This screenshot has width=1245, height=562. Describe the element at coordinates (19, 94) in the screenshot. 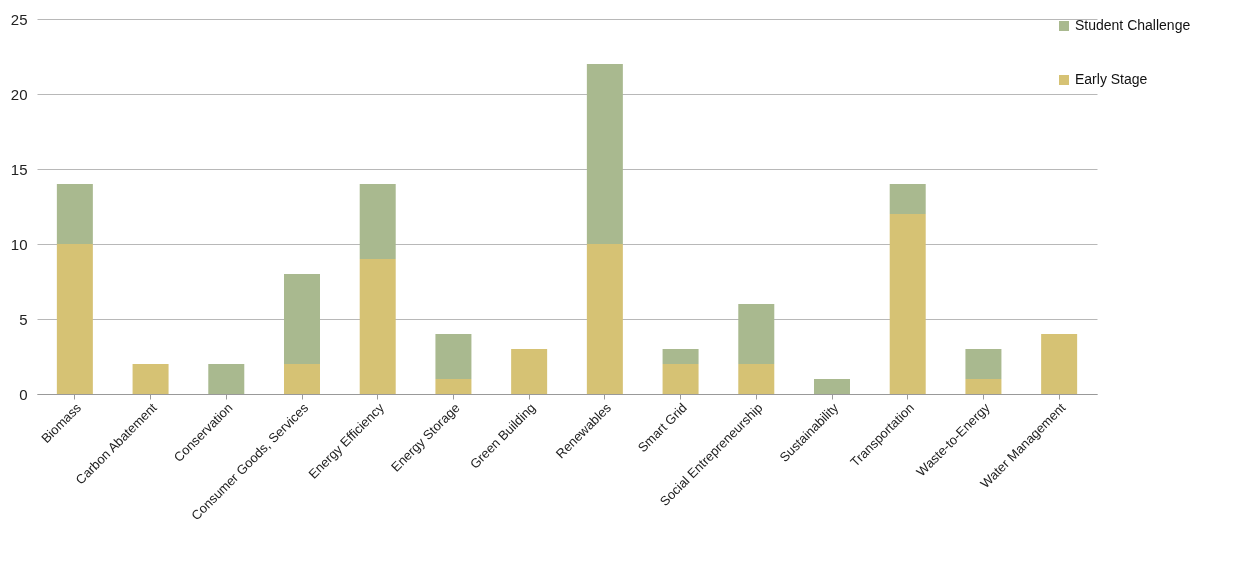

I see `y-tick-label: 20` at that location.